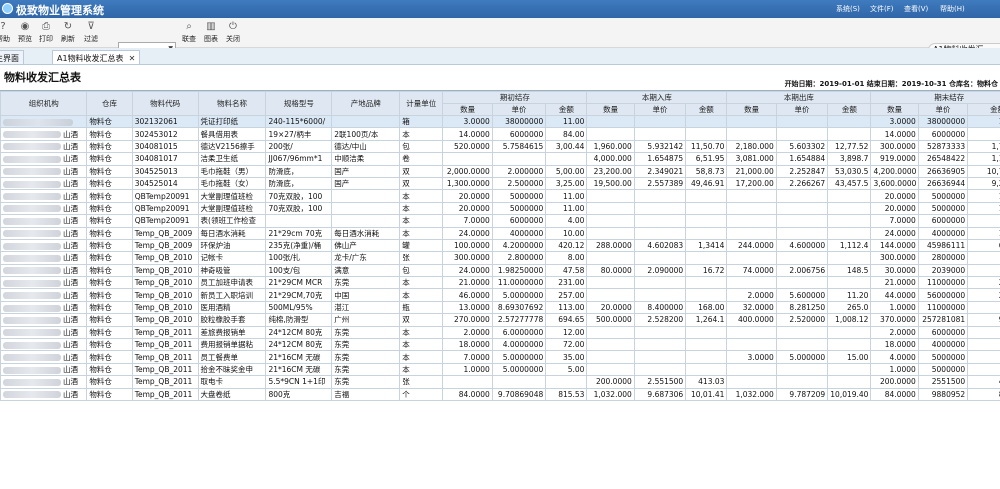 The height and width of the screenshot is (489, 1000). What do you see at coordinates (566, 295) in the screenshot?
I see `table-cell: 257.00` at bounding box center [566, 295].